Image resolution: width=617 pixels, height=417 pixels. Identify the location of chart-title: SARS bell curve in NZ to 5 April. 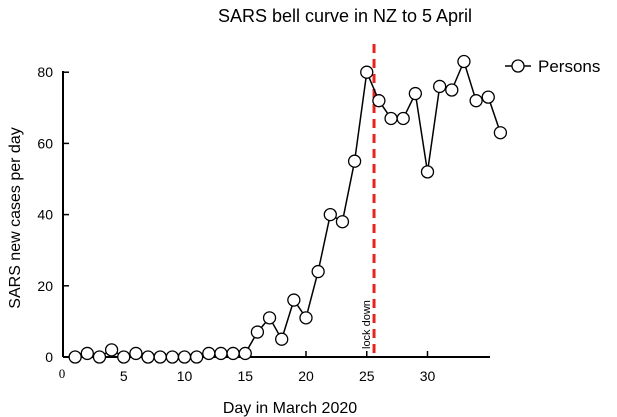
(345, 16).